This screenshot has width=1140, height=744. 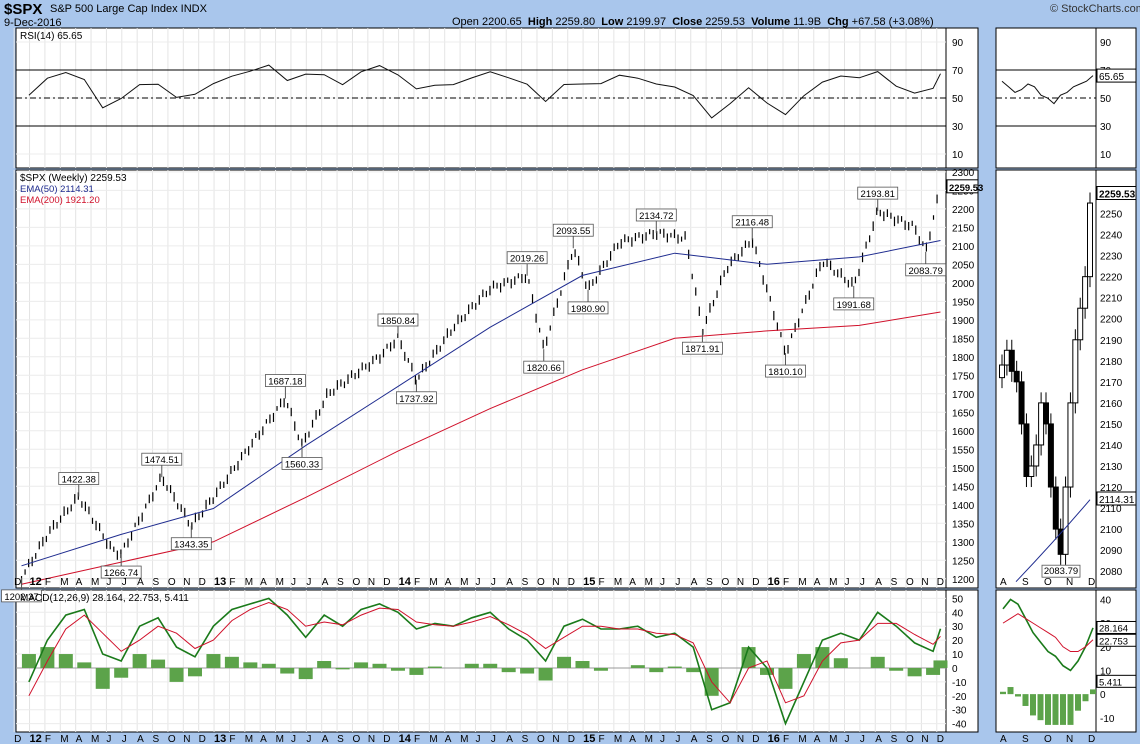 I want to click on zoom-price-tick: 2230, so click(x=1111, y=257).